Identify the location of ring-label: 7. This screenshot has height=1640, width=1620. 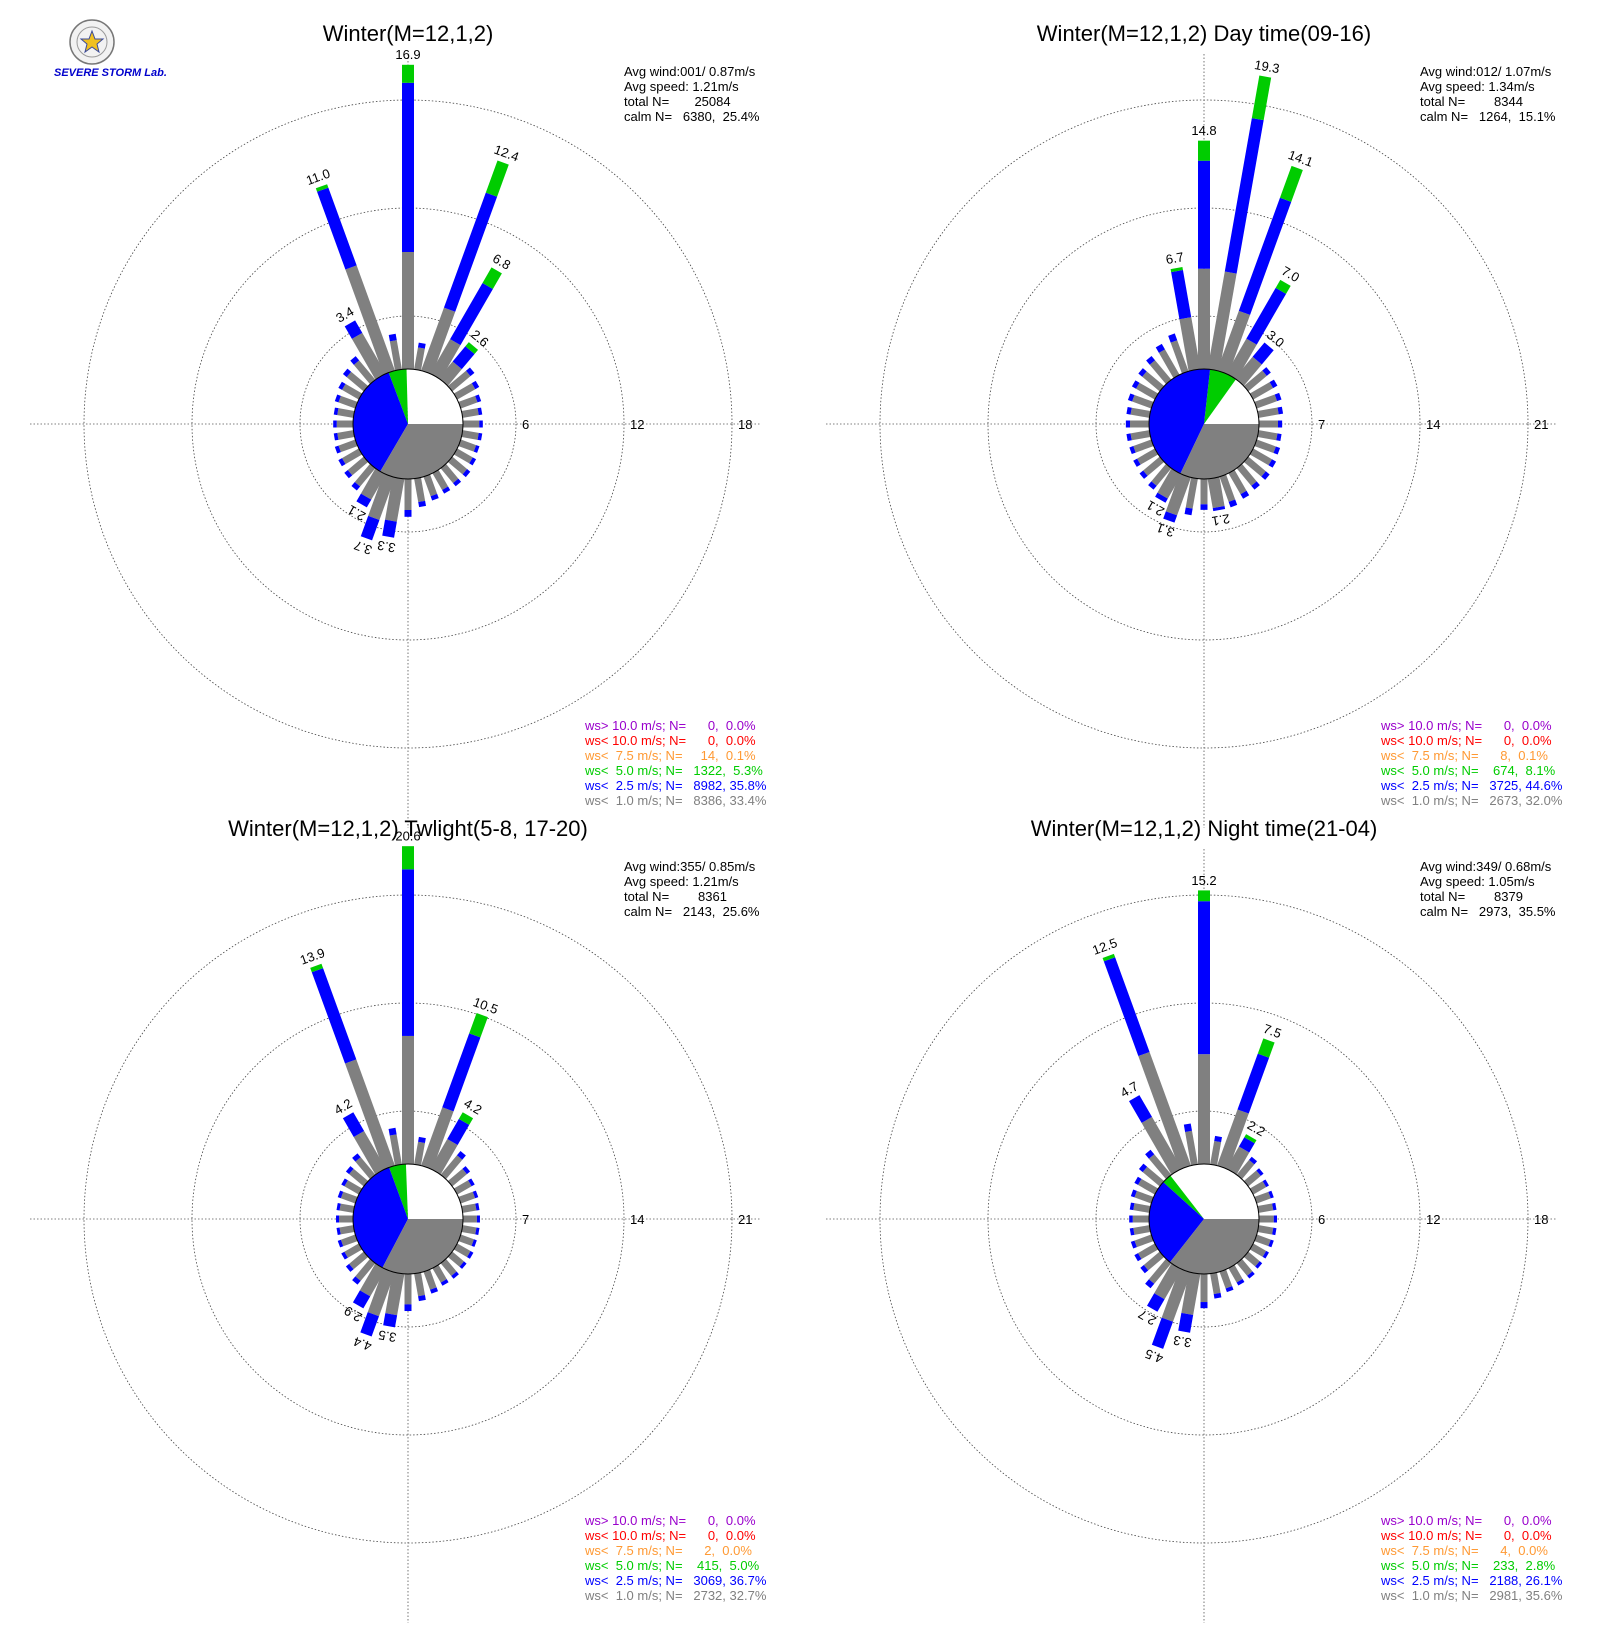
(525, 1219).